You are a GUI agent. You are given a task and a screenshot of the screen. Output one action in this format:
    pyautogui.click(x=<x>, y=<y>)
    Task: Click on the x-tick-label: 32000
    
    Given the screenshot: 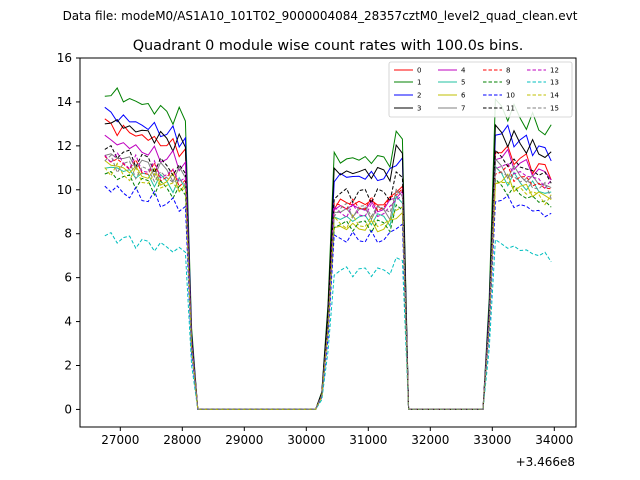 What is the action you would take?
    pyautogui.click(x=430, y=440)
    